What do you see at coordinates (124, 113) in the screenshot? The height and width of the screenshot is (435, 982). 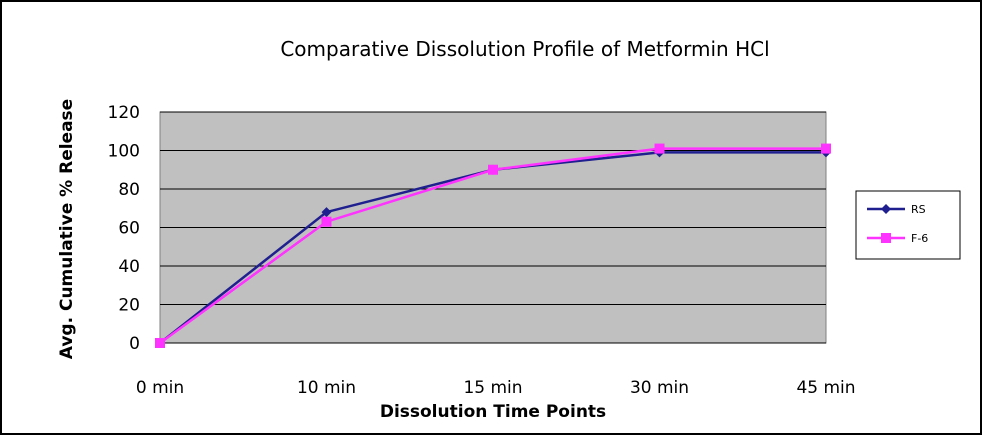 I see `y-tick-label: 120` at bounding box center [124, 113].